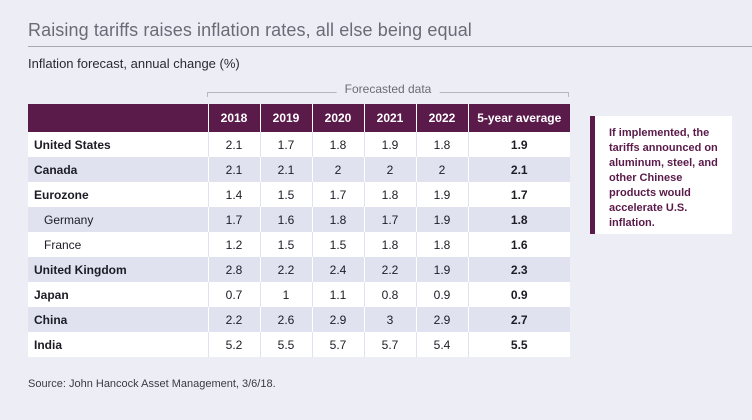  What do you see at coordinates (207, 94) in the screenshot?
I see `forecast-bracket-left-tick` at bounding box center [207, 94].